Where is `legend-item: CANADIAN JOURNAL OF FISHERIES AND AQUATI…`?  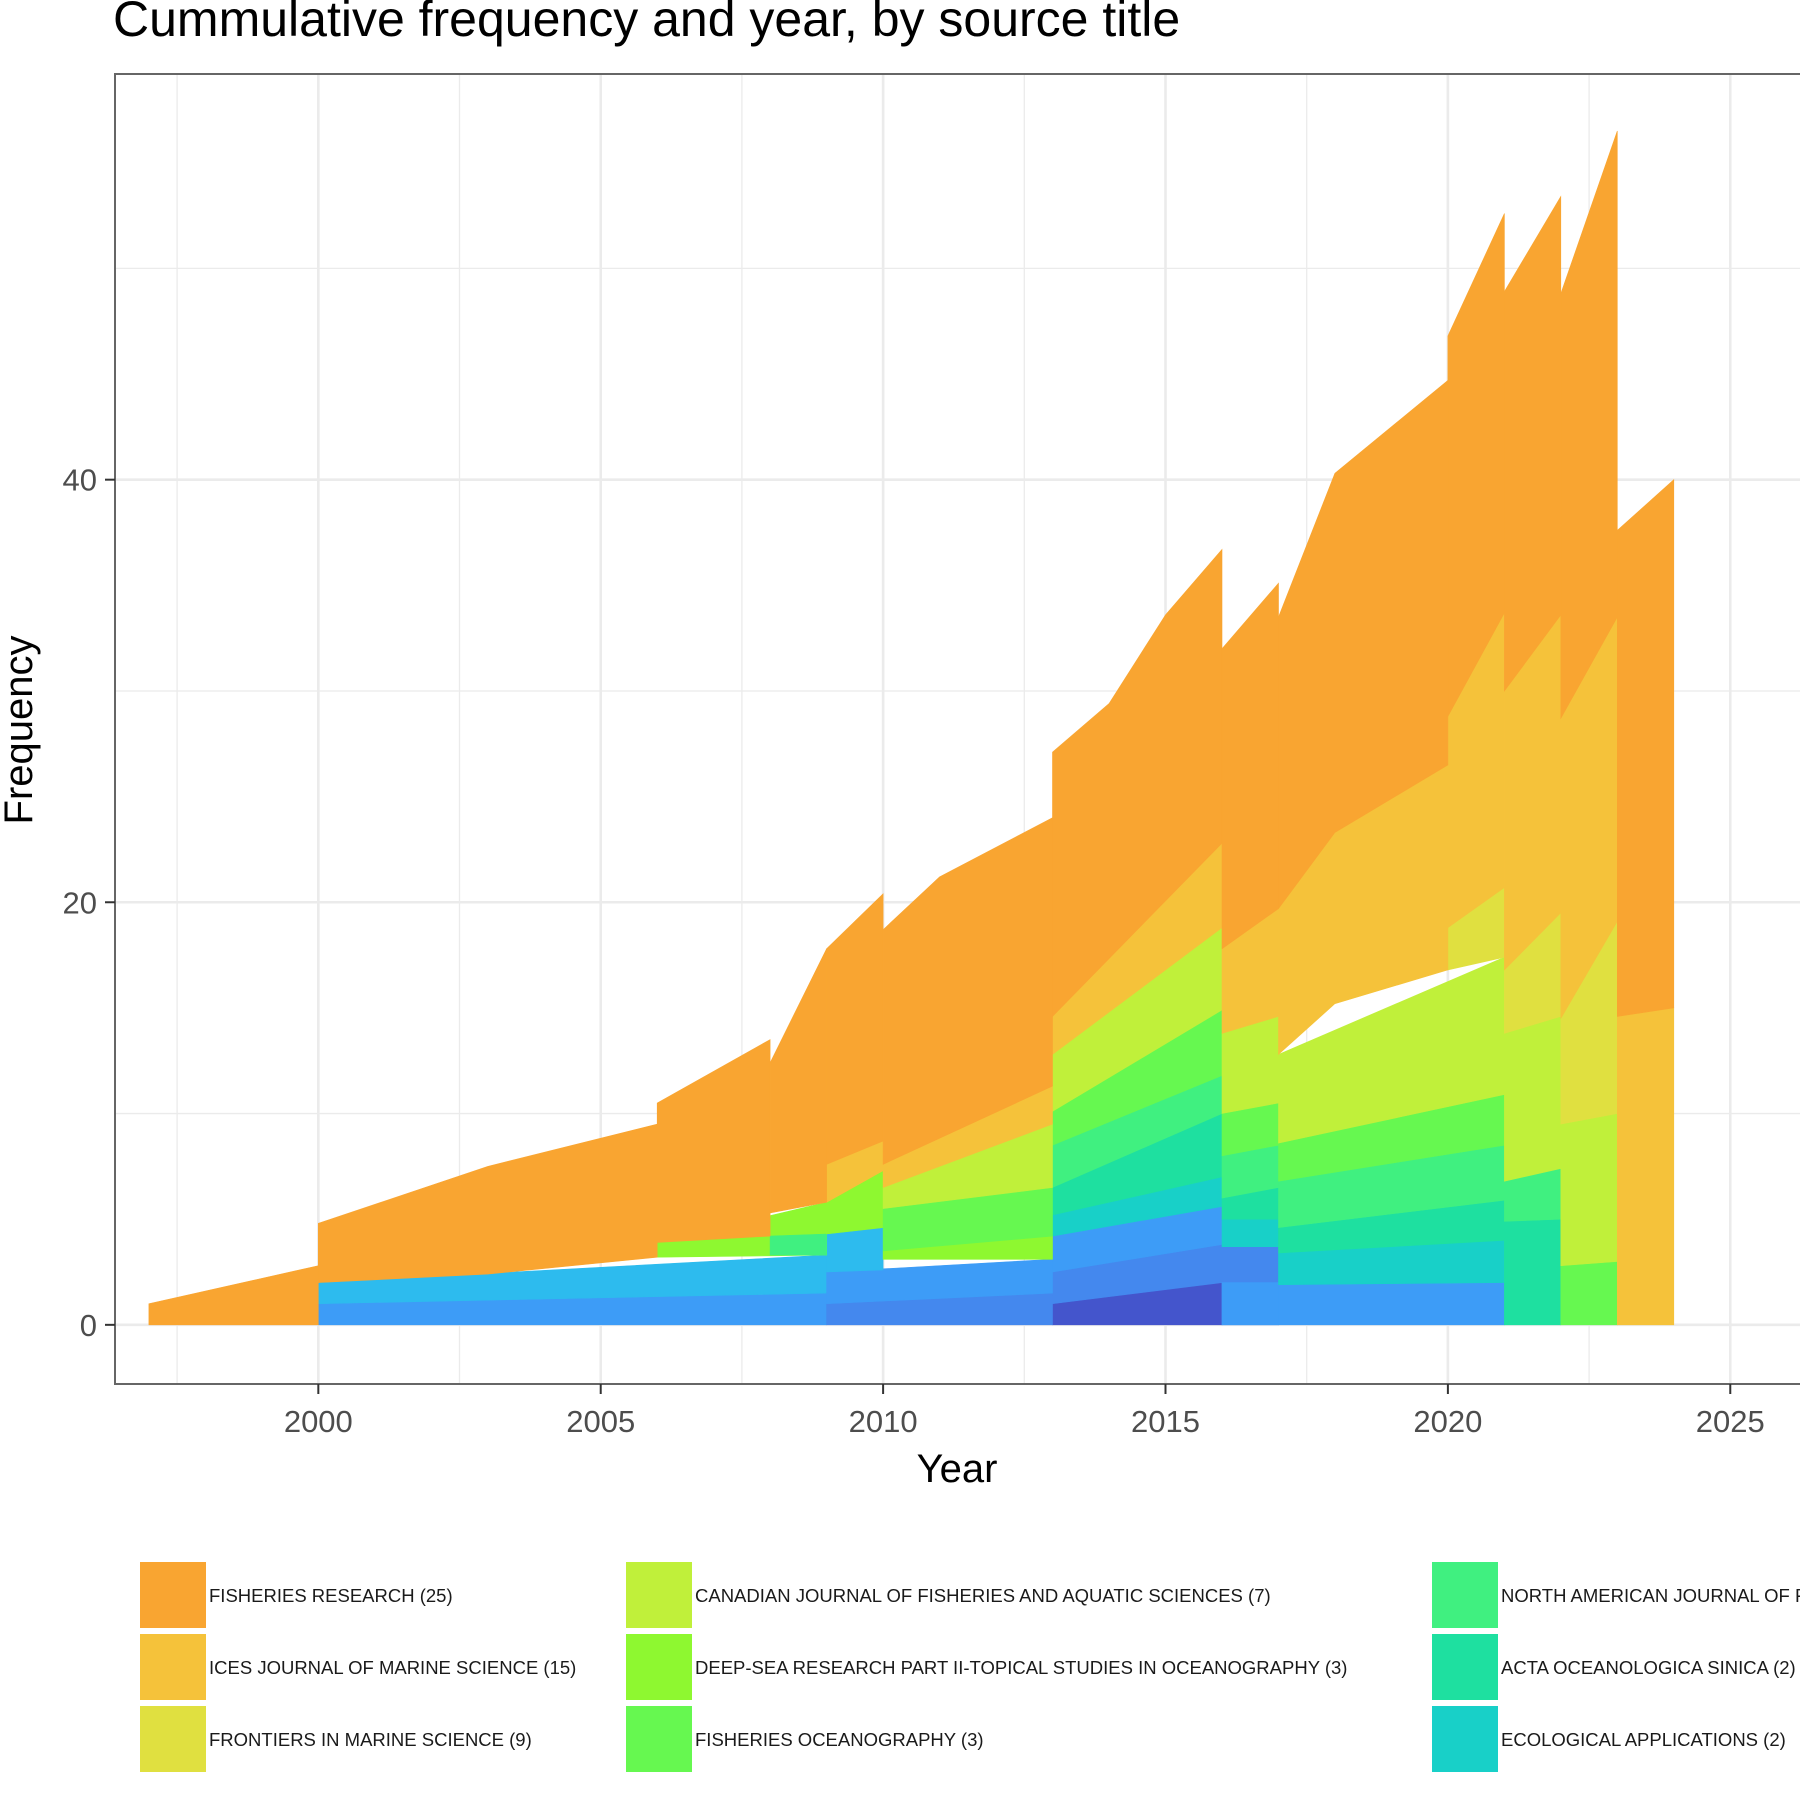
legend-item: CANADIAN JOURNAL OF FISHERIES AND AQUATI… is located at coordinates (948, 1595).